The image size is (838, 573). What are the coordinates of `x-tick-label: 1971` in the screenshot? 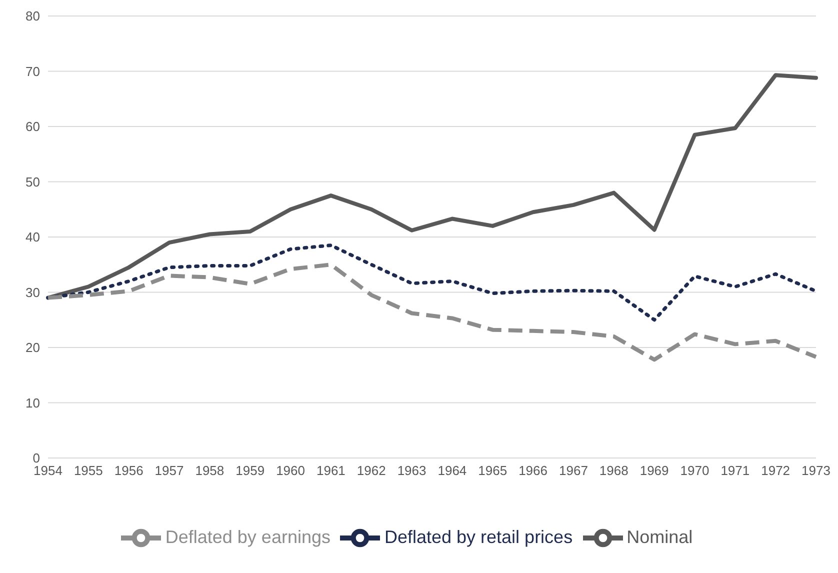 It's located at (735, 470).